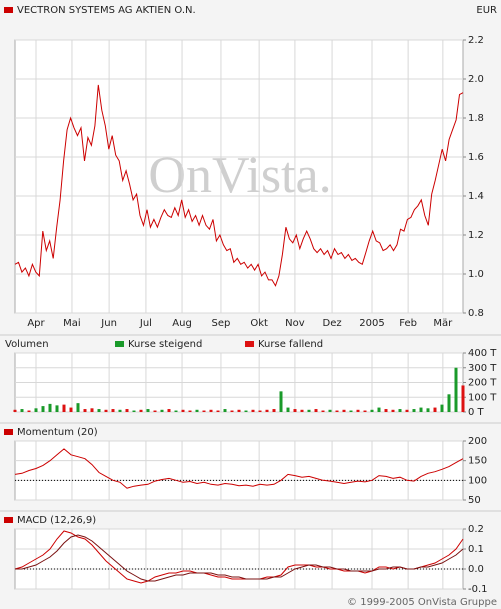  I want to click on y-tick-label: 2.0, so click(476, 79).